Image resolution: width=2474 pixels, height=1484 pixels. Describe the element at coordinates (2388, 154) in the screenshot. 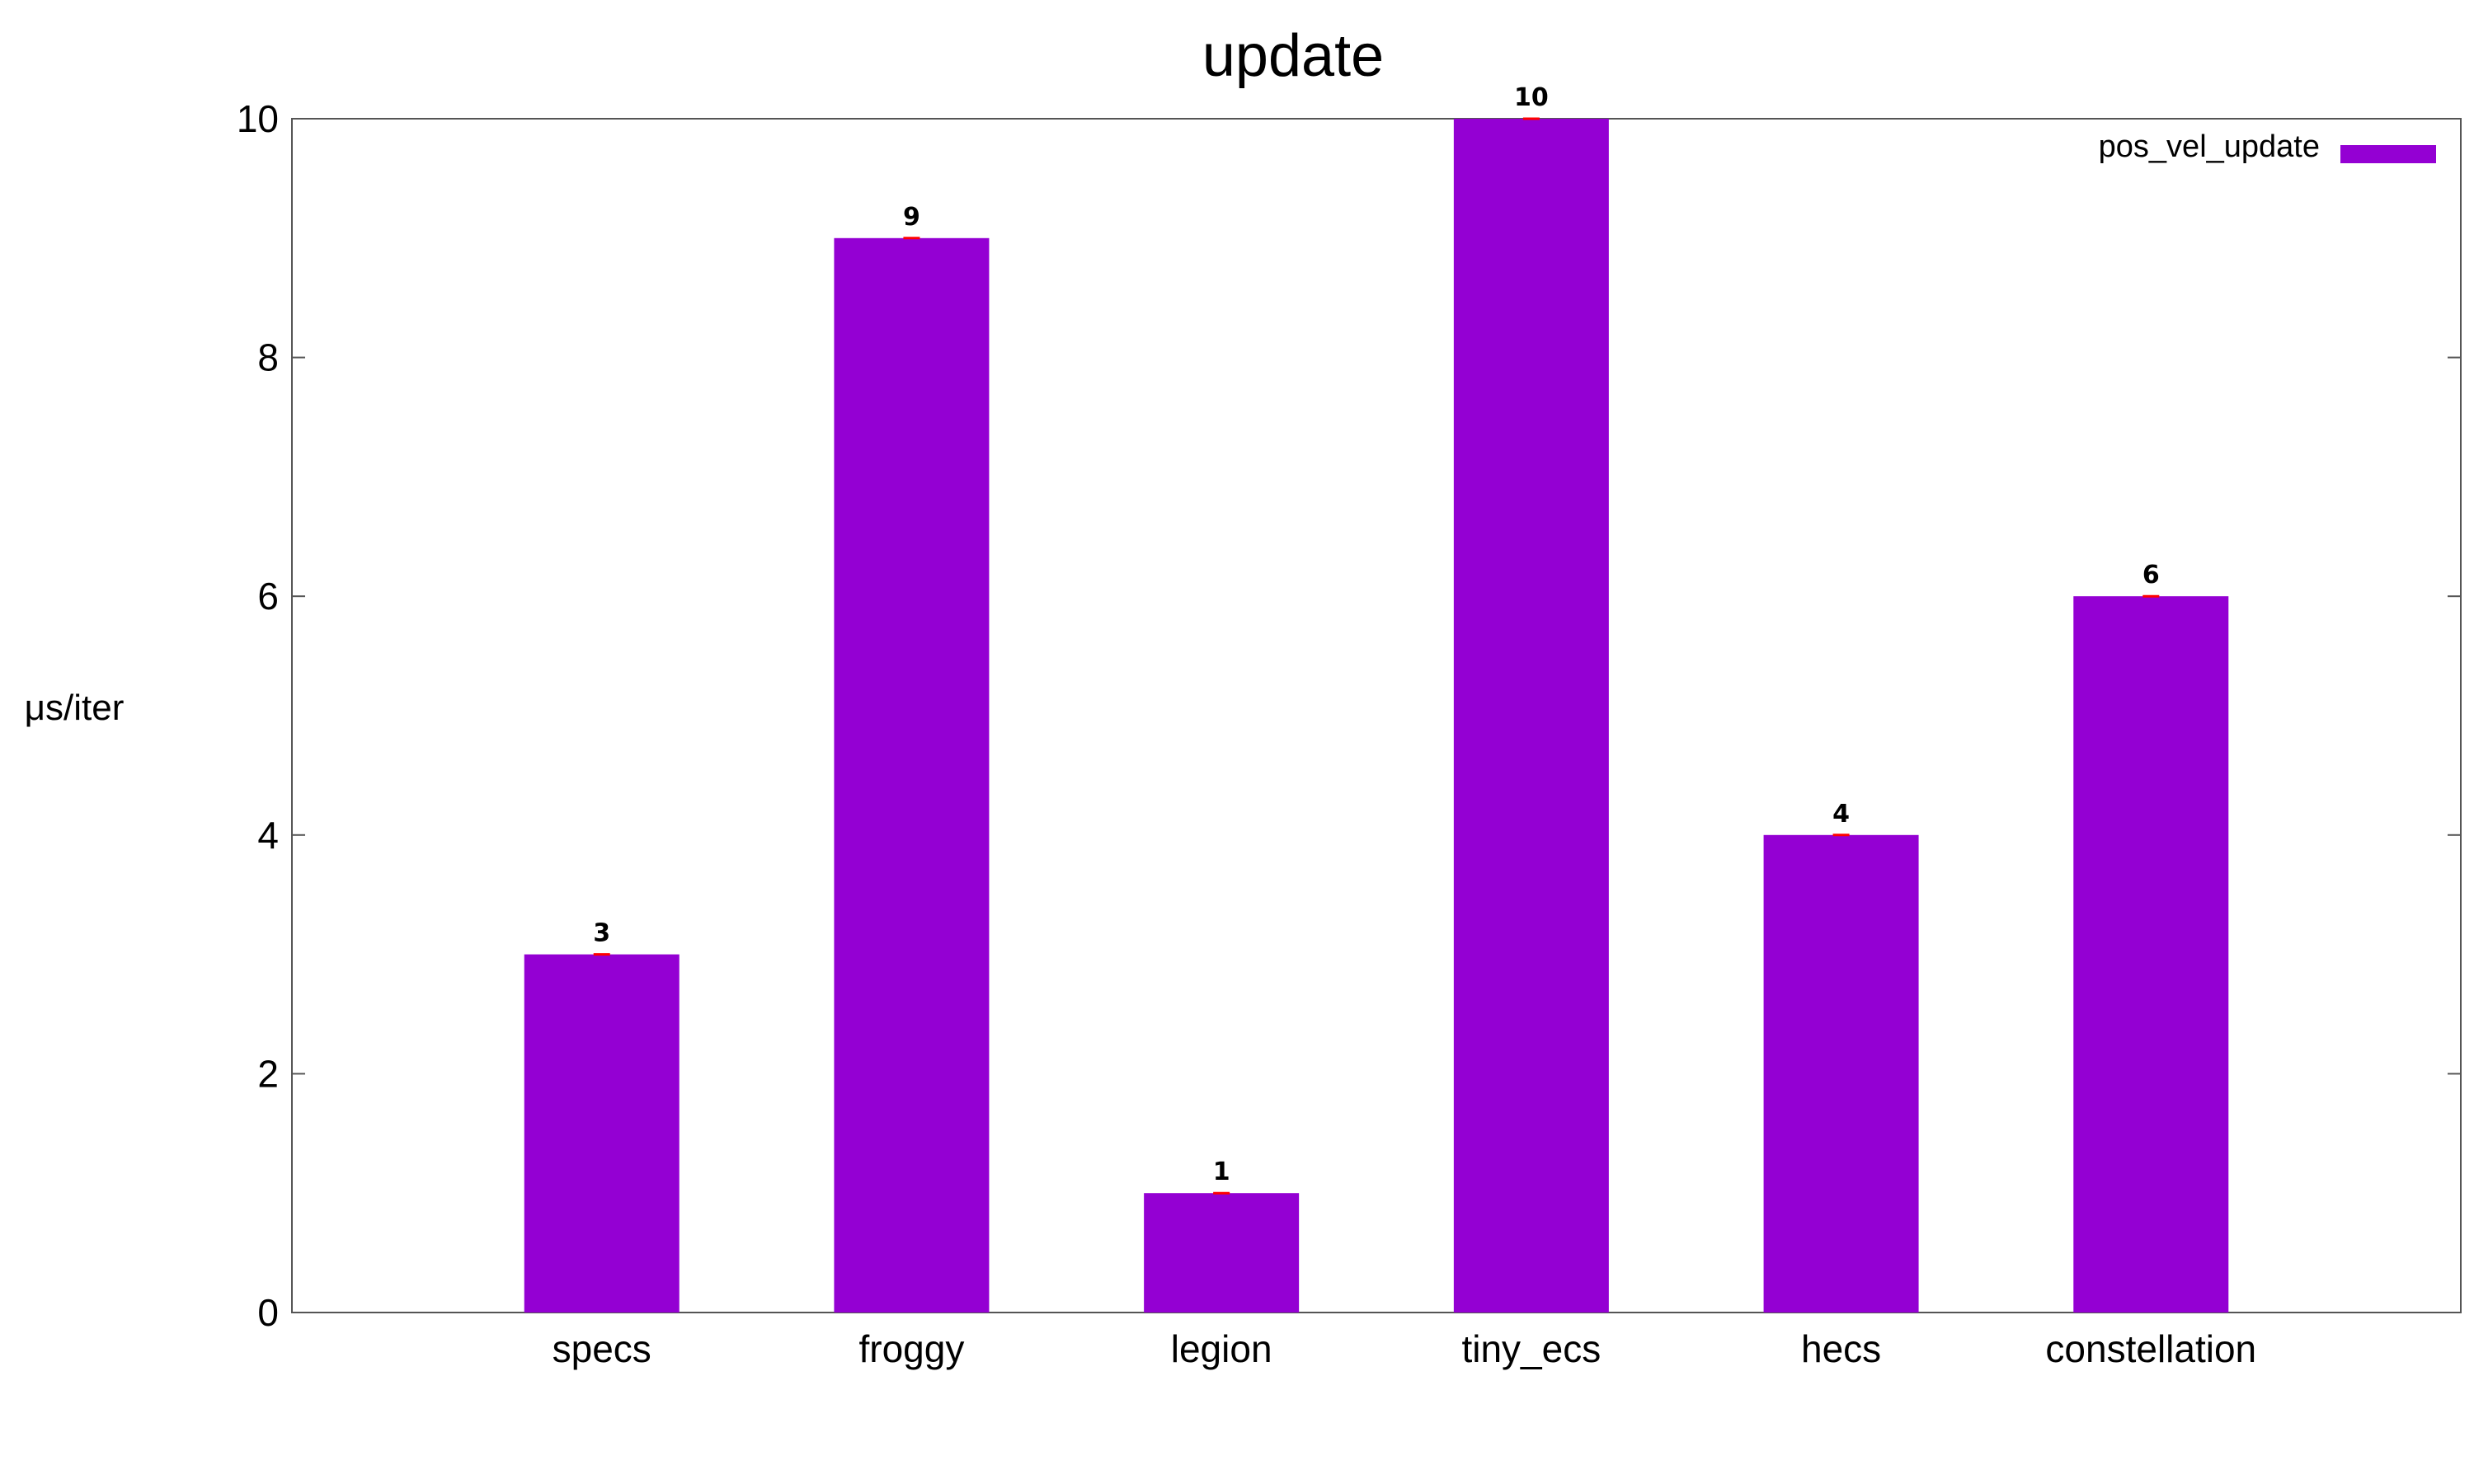

I see `legend-swatch` at that location.